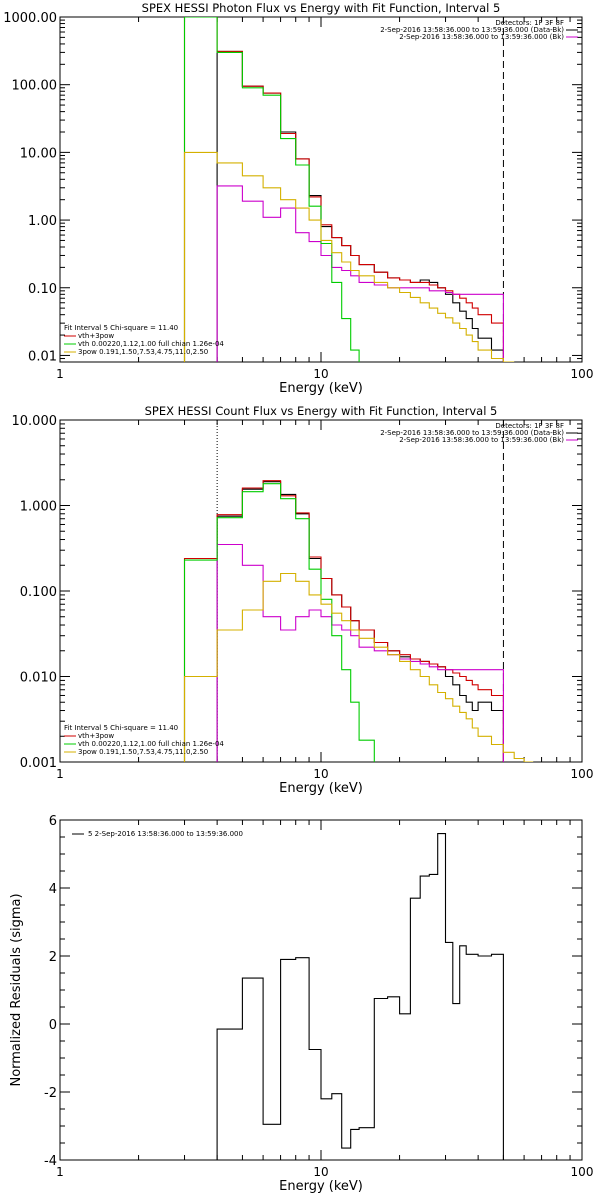 Image resolution: width=600 pixels, height=1200 pixels. Describe the element at coordinates (53, 957) in the screenshot. I see `y-tick-label: 2` at that location.